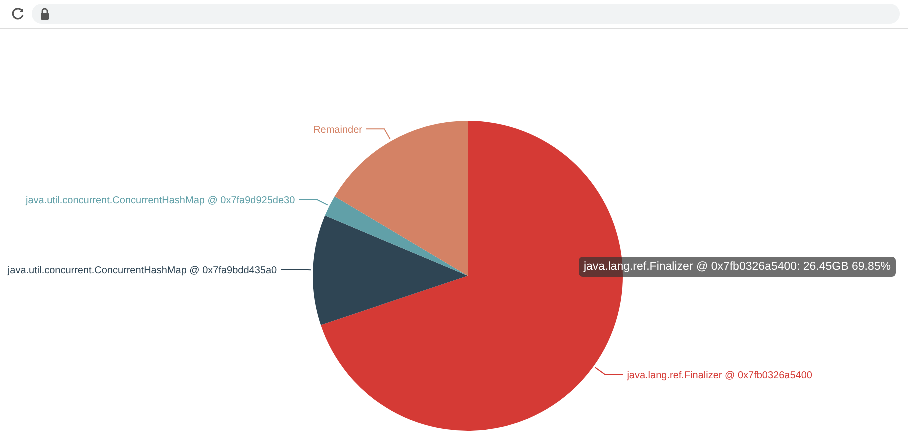 The image size is (908, 442). What do you see at coordinates (719, 376) in the screenshot?
I see `slice-label: java.lang.ref.Finalizer @ 0x7fb0326a5400` at bounding box center [719, 376].